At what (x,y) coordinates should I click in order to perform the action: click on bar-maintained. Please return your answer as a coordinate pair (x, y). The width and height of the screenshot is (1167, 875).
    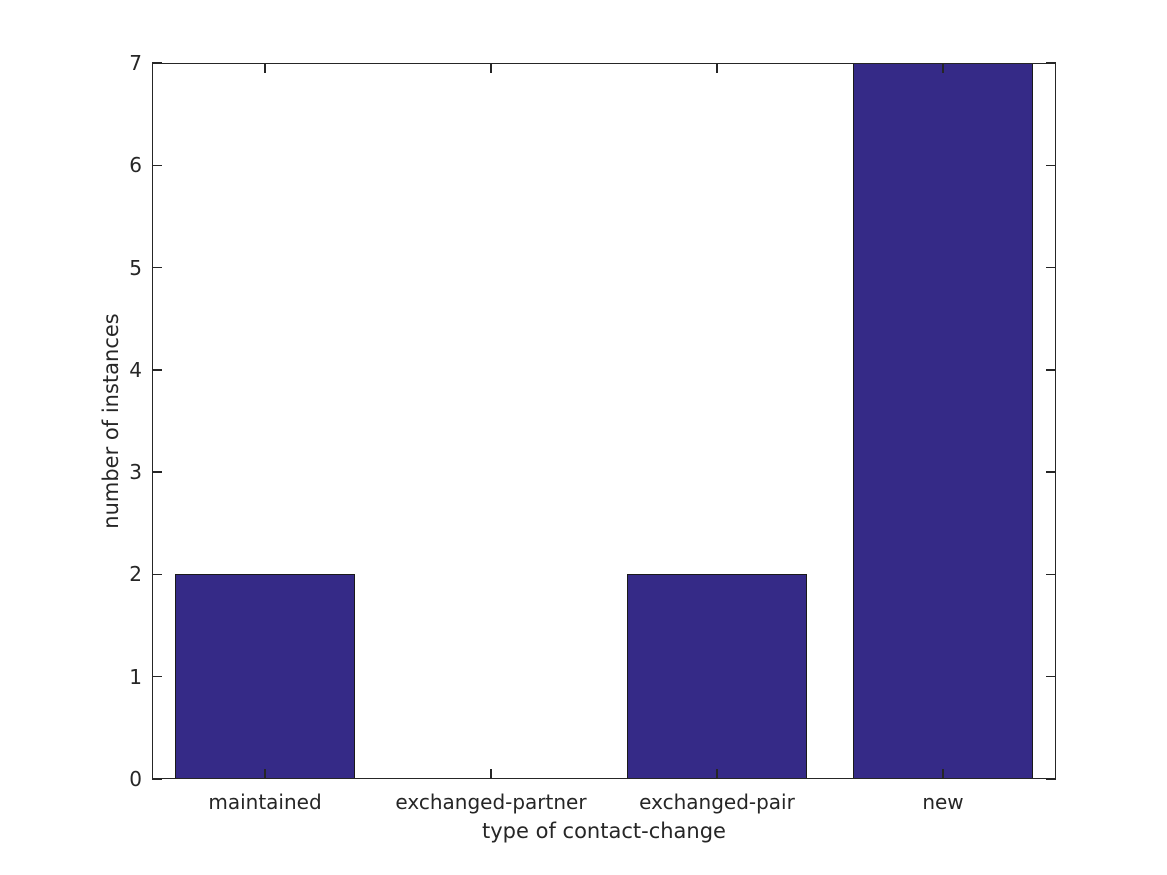
    Looking at the image, I should click on (265, 676).